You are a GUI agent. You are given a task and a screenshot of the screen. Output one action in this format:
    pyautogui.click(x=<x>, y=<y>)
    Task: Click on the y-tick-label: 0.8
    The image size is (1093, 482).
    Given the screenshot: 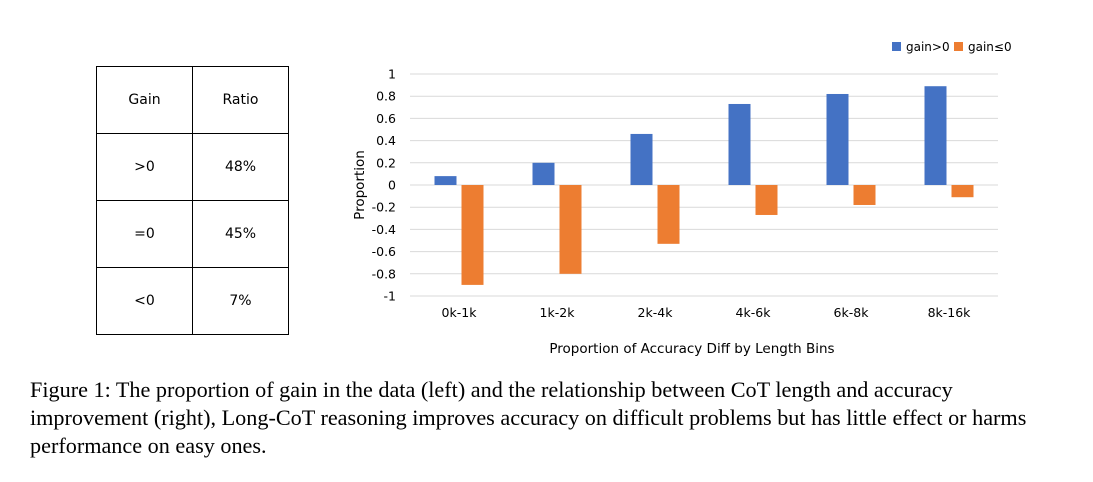 What is the action you would take?
    pyautogui.click(x=386, y=96)
    